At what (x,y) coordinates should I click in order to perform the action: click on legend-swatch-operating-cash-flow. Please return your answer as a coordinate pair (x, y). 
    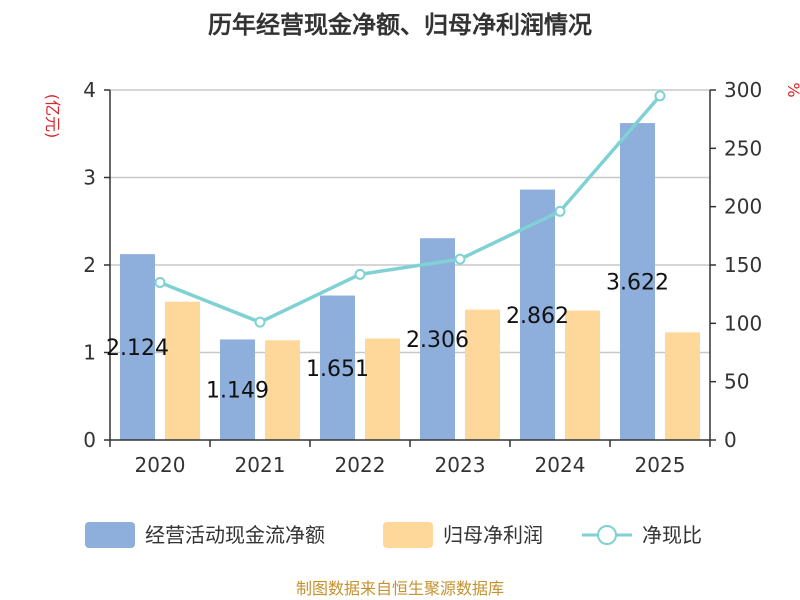
    Looking at the image, I should click on (110, 535).